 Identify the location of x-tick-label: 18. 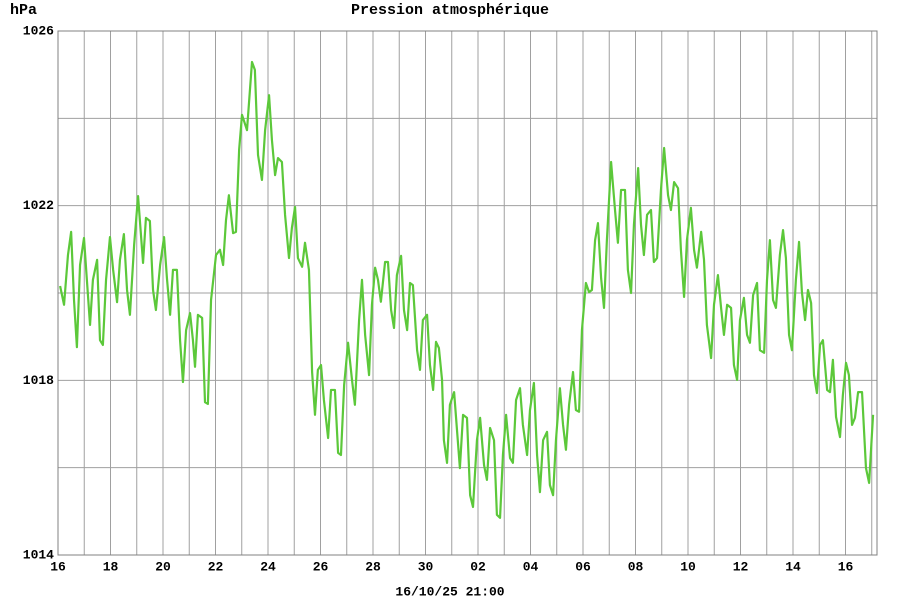
(111, 566).